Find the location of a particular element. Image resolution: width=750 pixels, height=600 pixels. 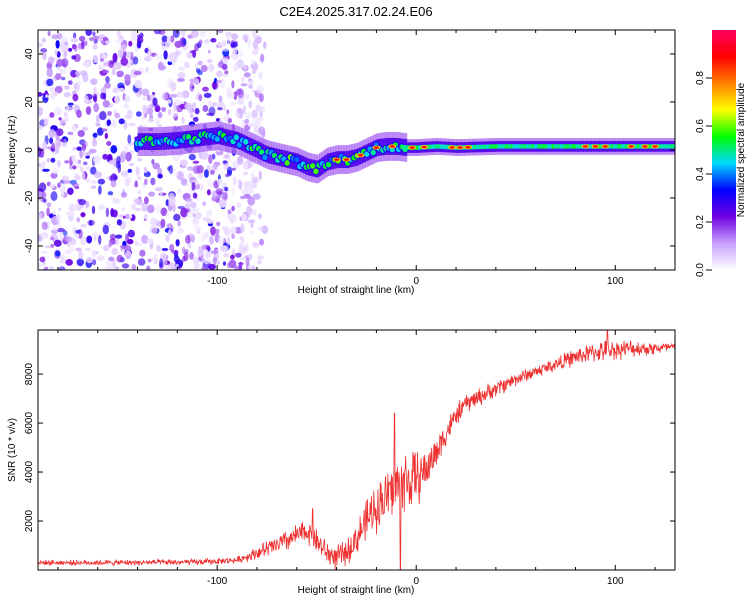

colorbar-gradient is located at coordinates (724, 150).